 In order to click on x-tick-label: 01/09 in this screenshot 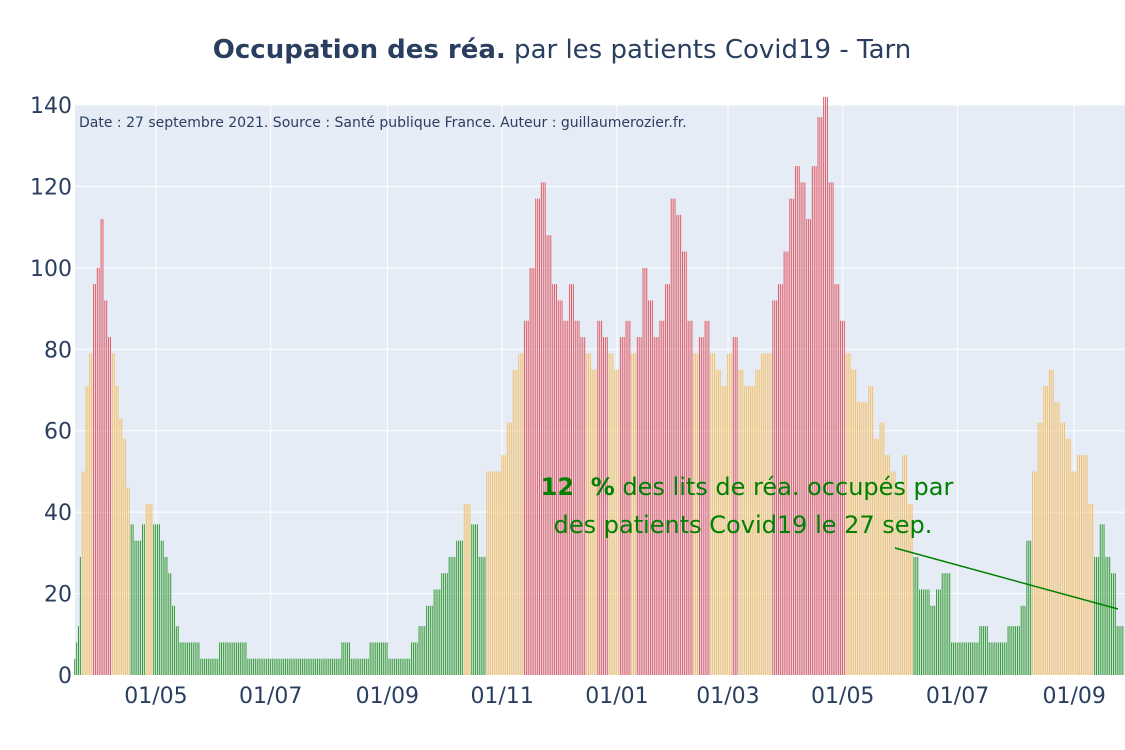, I will do `click(387, 696)`.